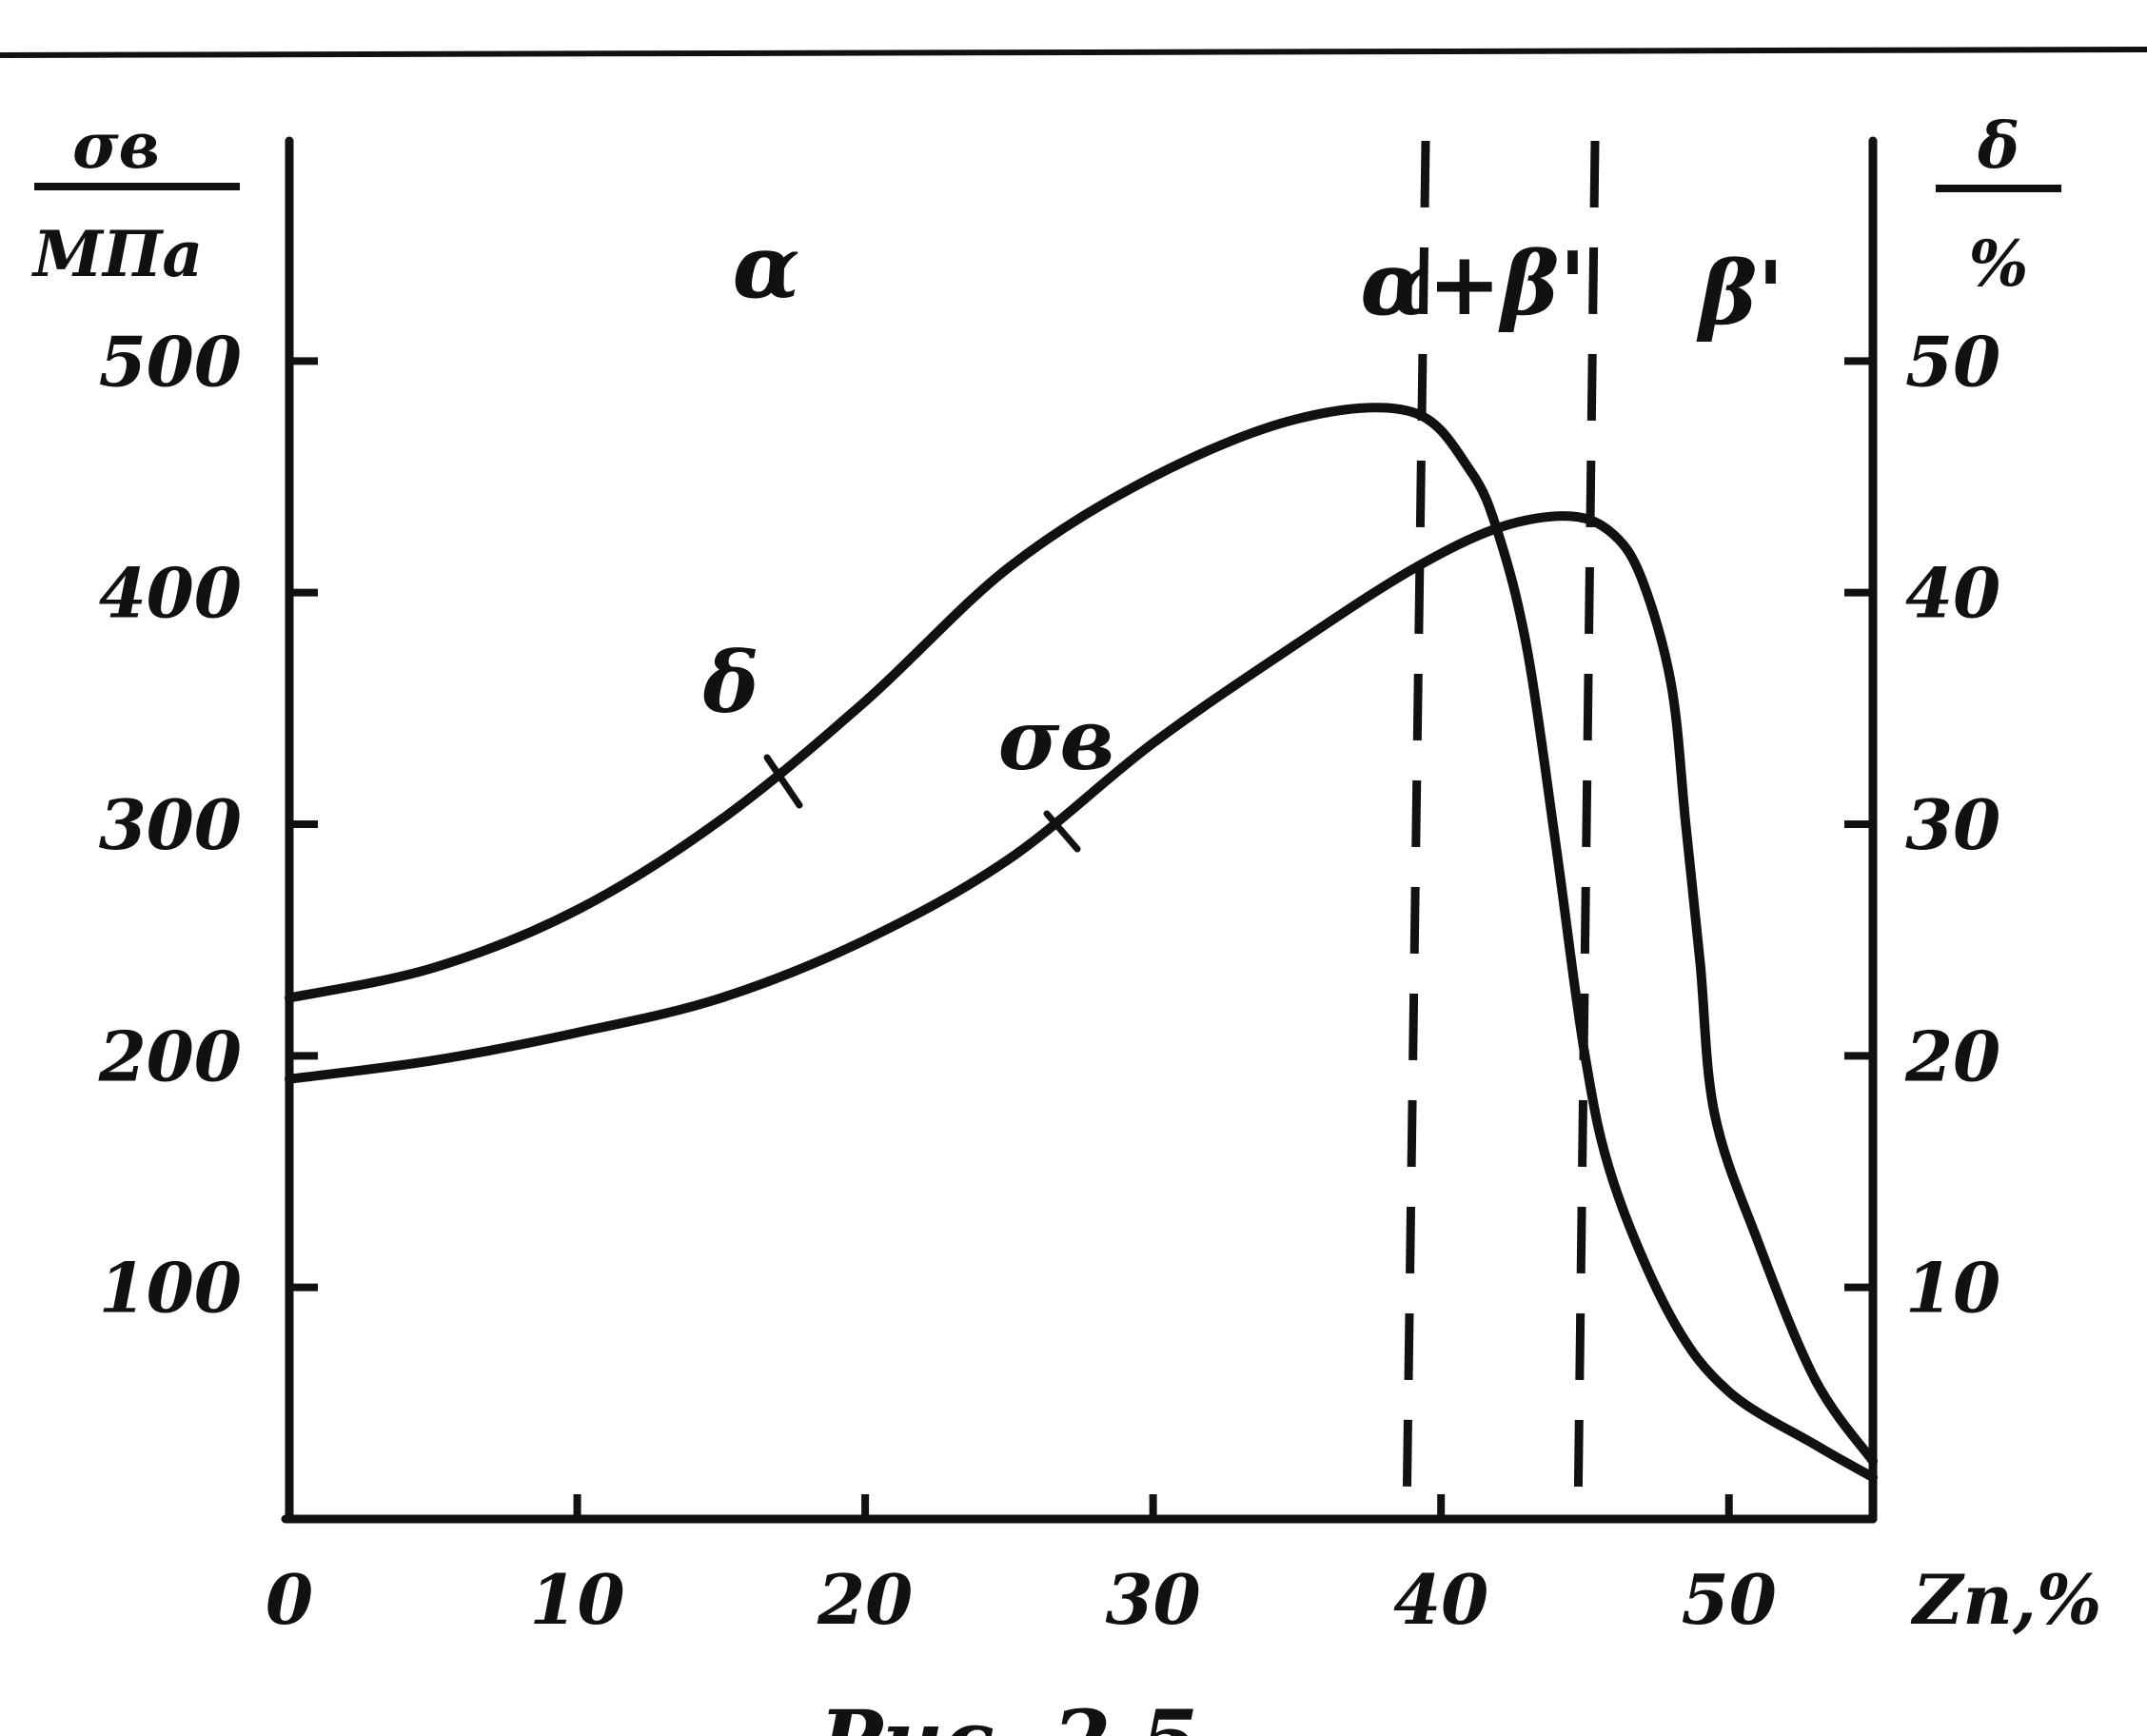 The height and width of the screenshot is (1736, 2147). What do you see at coordinates (731, 682) in the screenshot?
I see `curve-label-delta: δ` at bounding box center [731, 682].